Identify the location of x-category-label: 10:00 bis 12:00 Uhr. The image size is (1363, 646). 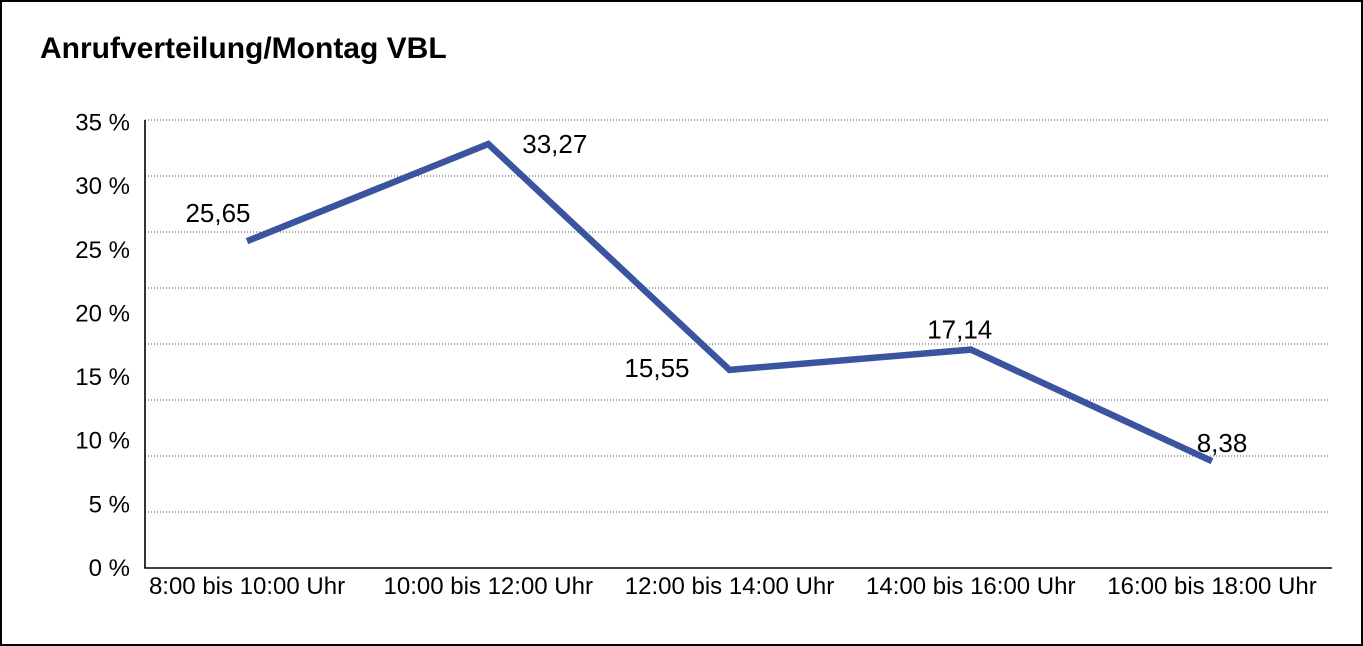
(488, 586).